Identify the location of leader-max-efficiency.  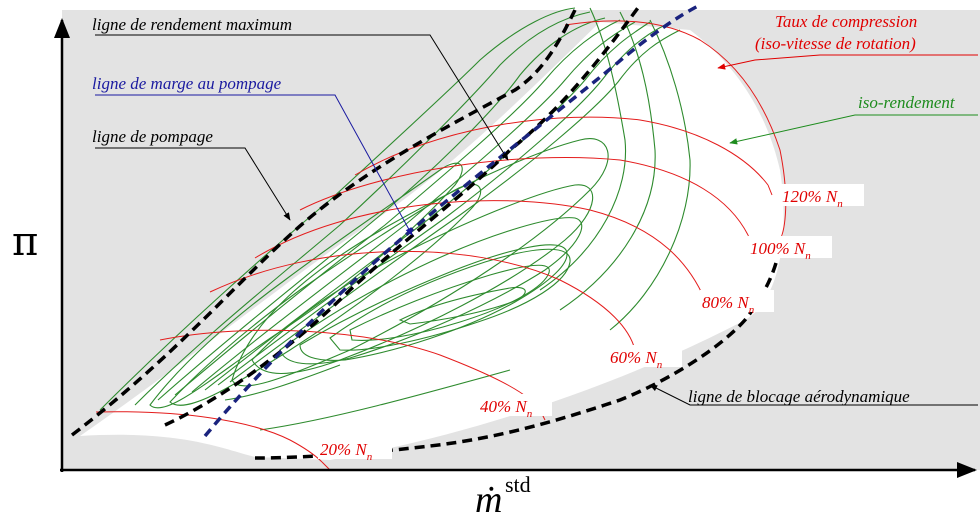
(302, 97).